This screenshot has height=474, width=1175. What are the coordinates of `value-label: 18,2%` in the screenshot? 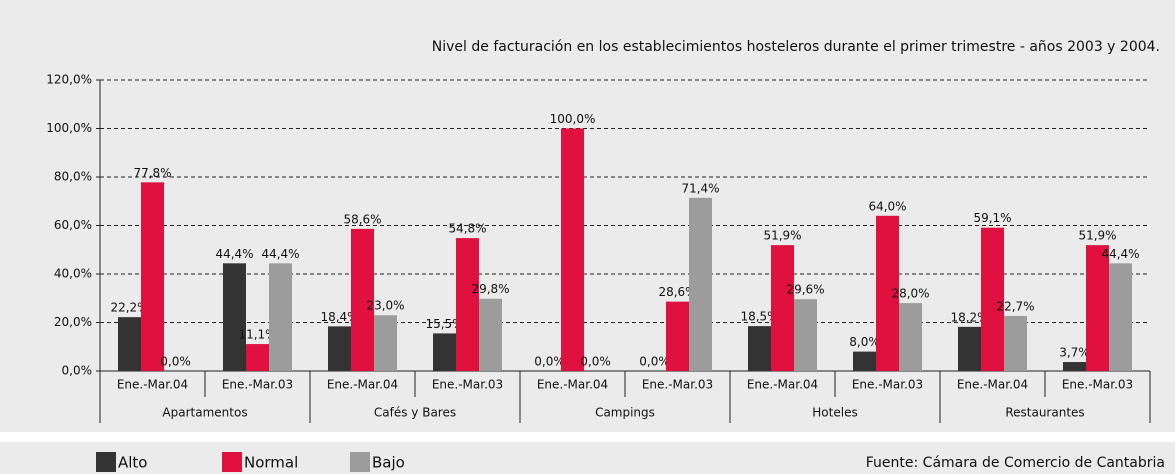 It's located at (969, 317).